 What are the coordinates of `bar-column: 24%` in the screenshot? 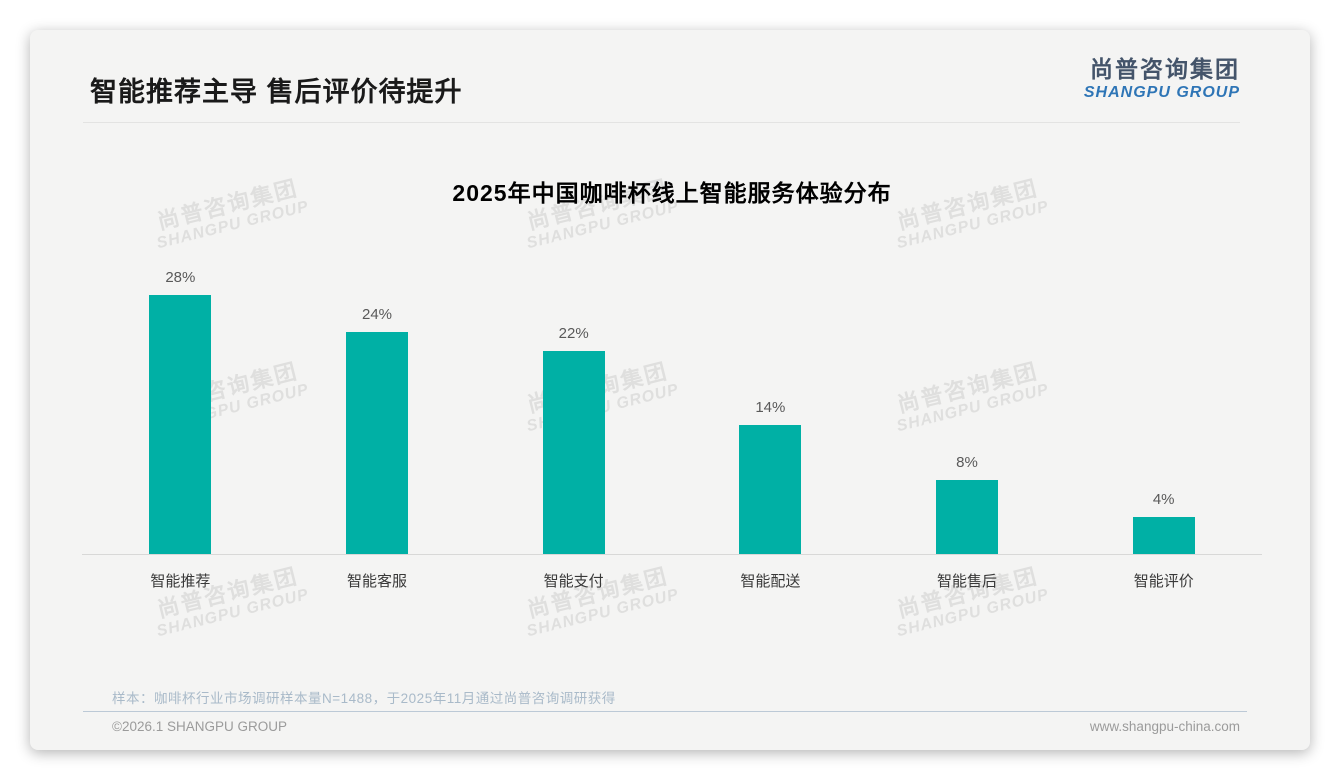 It's located at (377, 409).